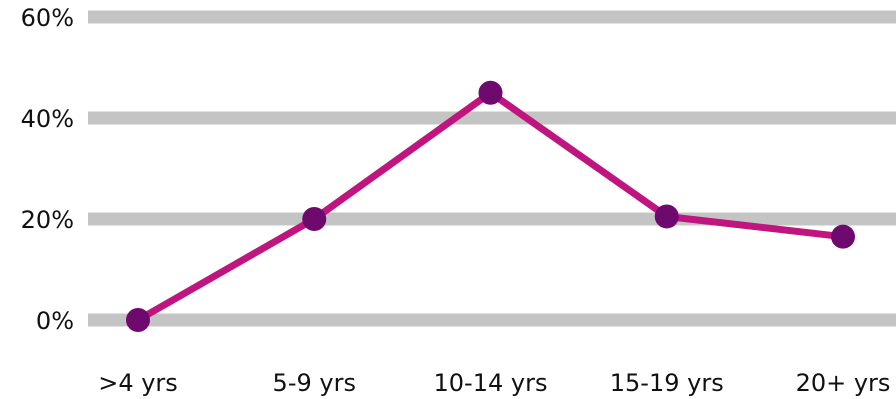 The height and width of the screenshot is (399, 896). I want to click on x-tick-label: 10-14 yrs, so click(491, 383).